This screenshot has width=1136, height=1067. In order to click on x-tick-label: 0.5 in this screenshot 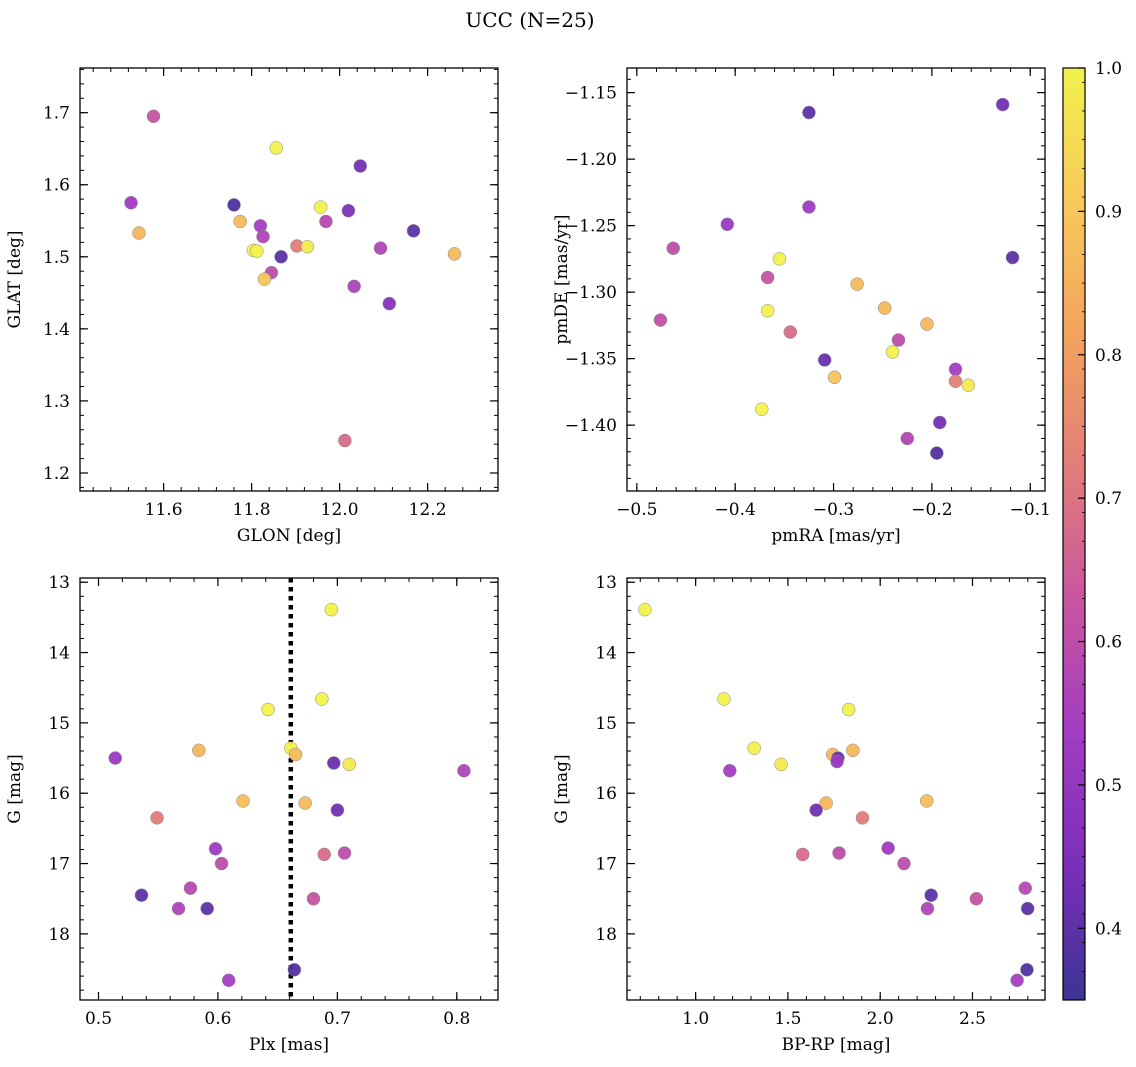, I will do `click(98, 1019)`.